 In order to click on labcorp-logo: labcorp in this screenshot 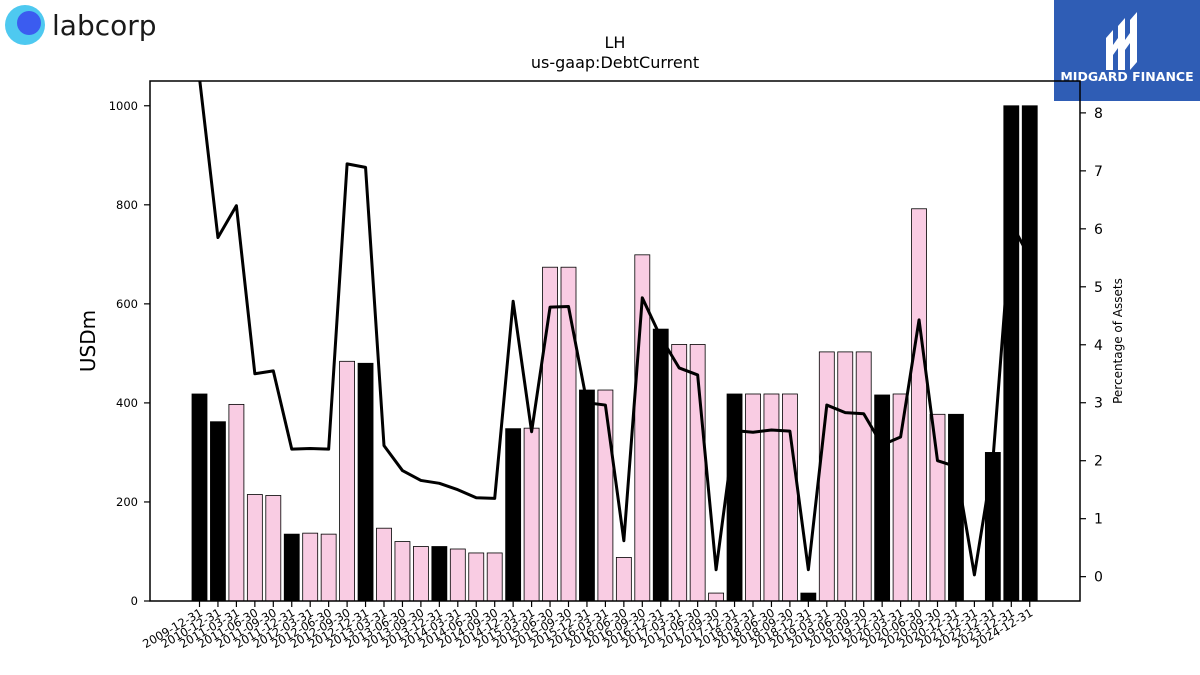, I will do `click(89, 25)`.